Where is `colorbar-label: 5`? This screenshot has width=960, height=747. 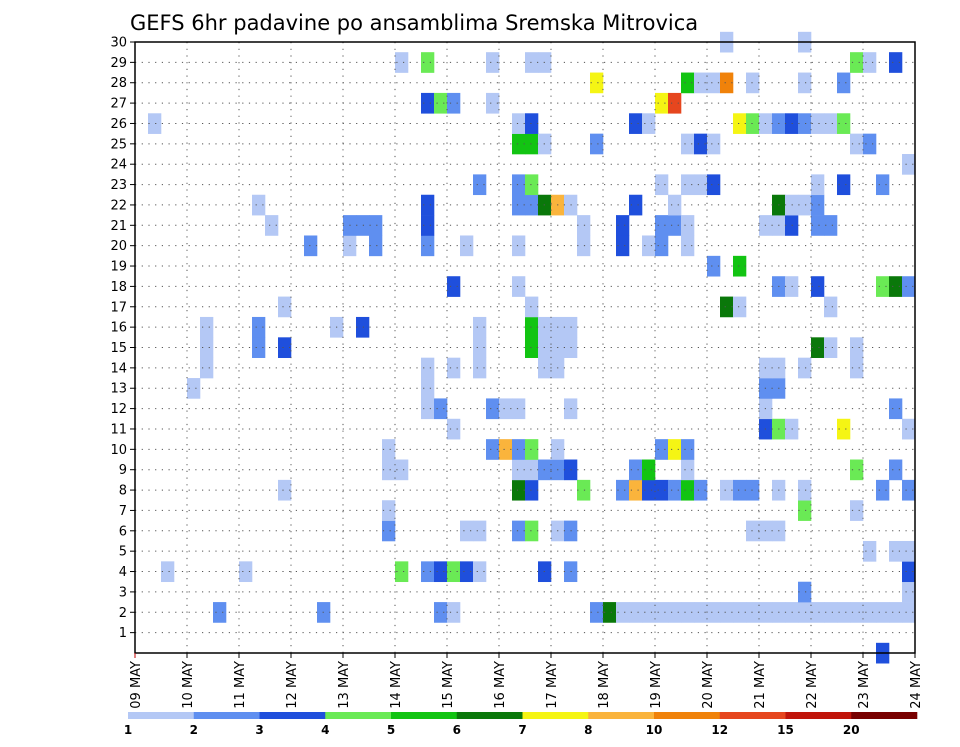
colorbar-label: 5 is located at coordinates (391, 730).